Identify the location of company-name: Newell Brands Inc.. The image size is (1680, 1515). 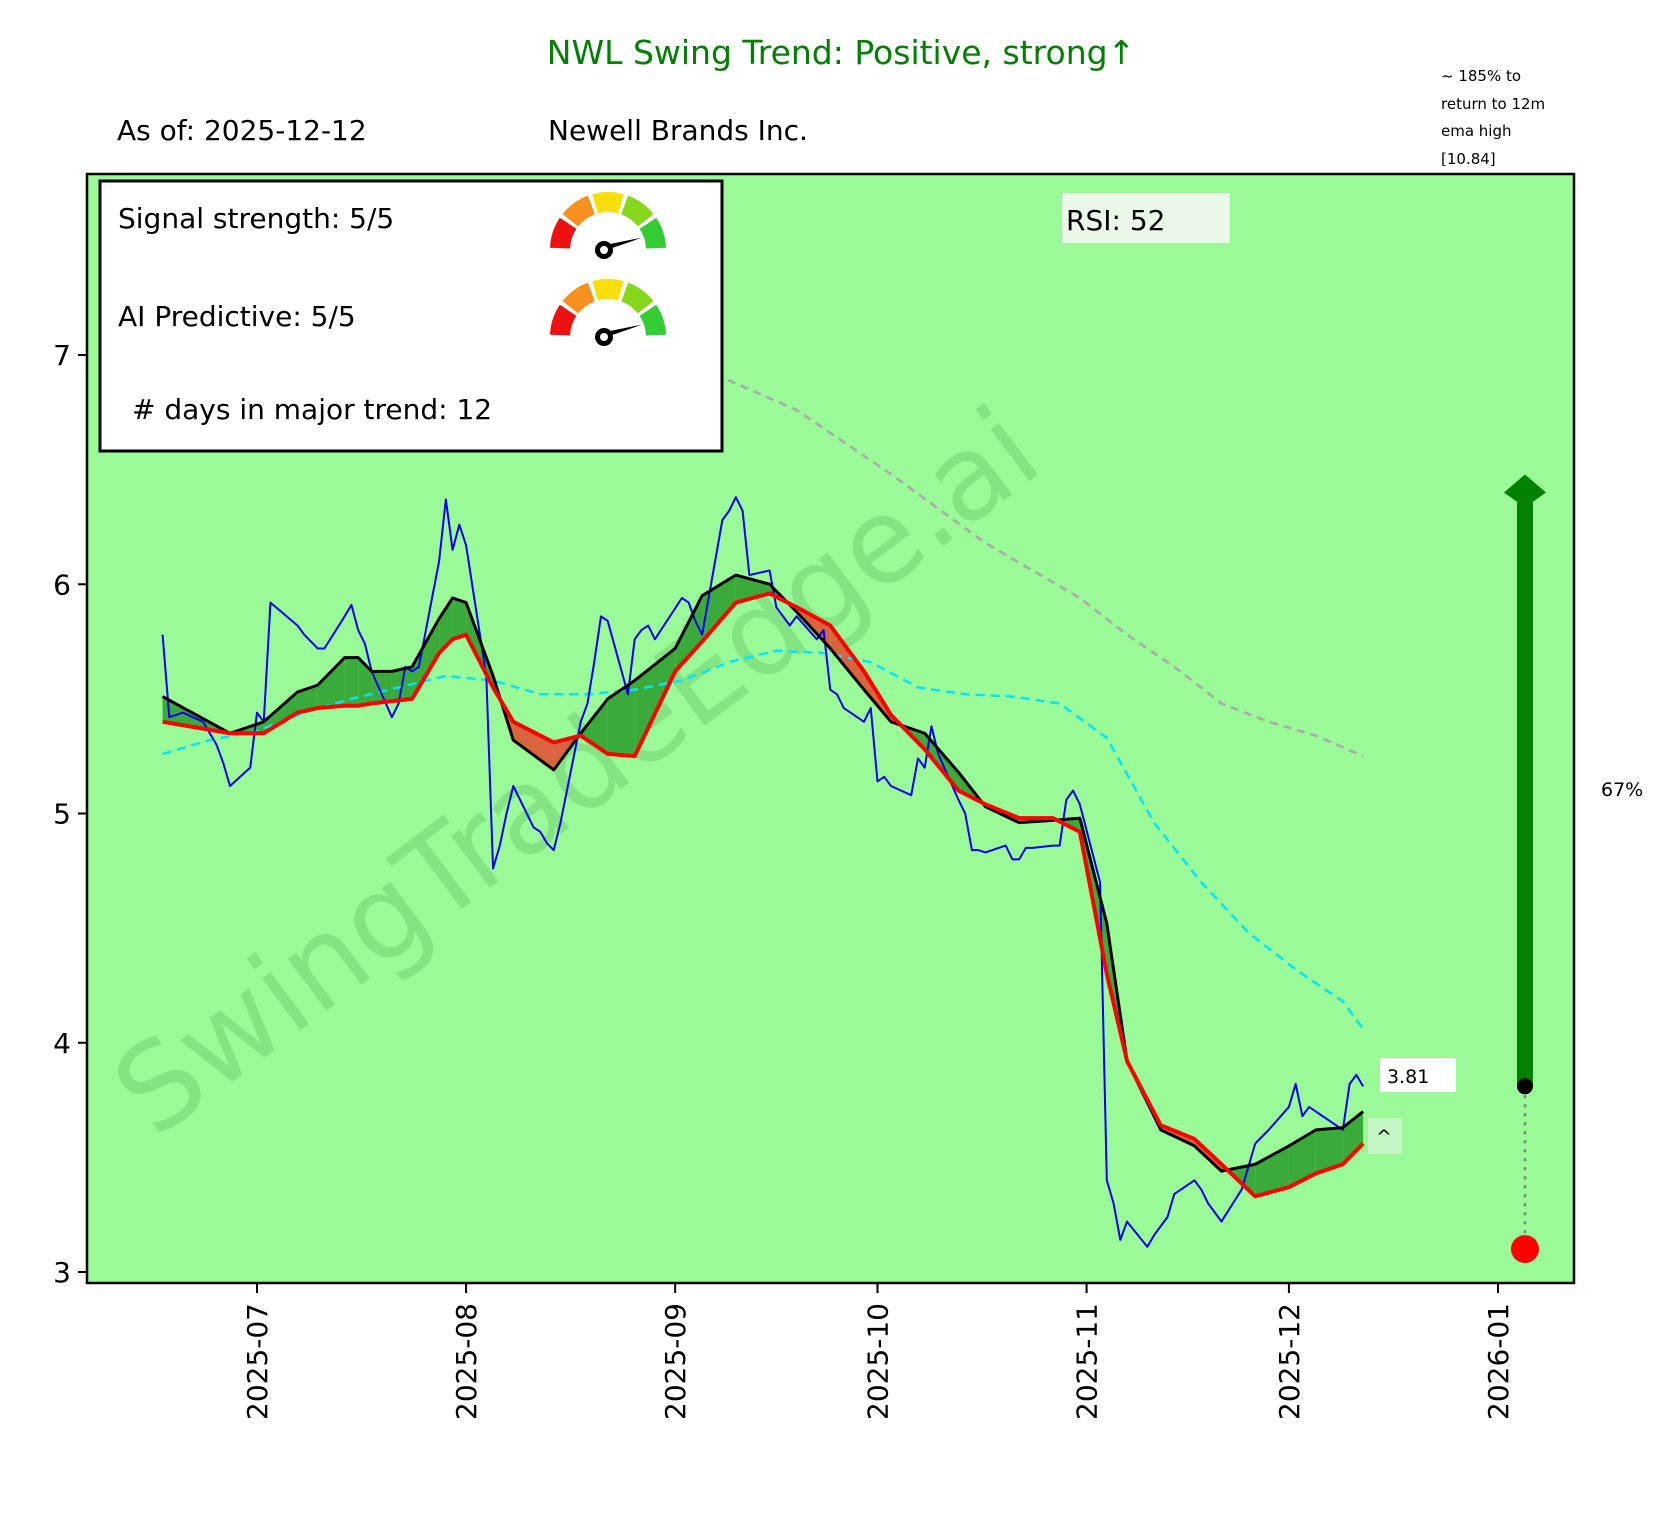
(678, 130).